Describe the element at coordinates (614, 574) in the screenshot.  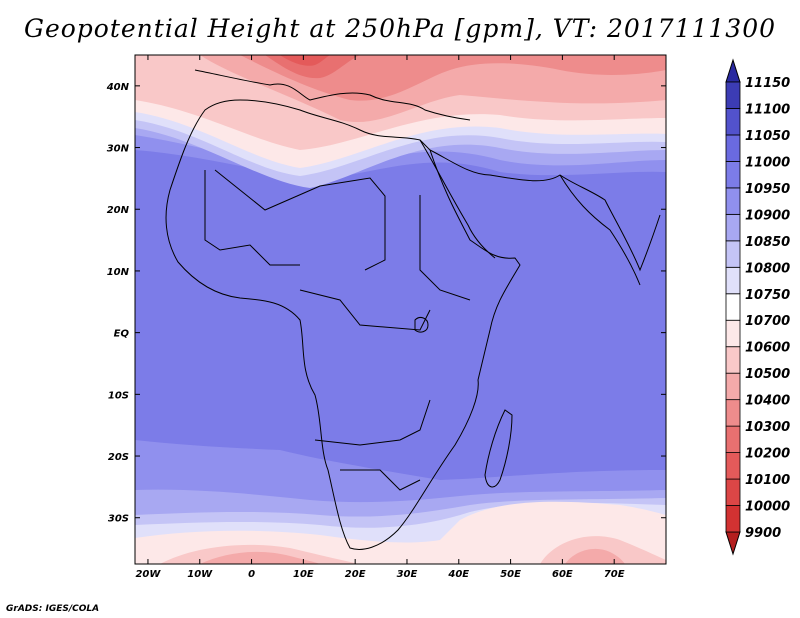
I see `lon-label: 70E` at that location.